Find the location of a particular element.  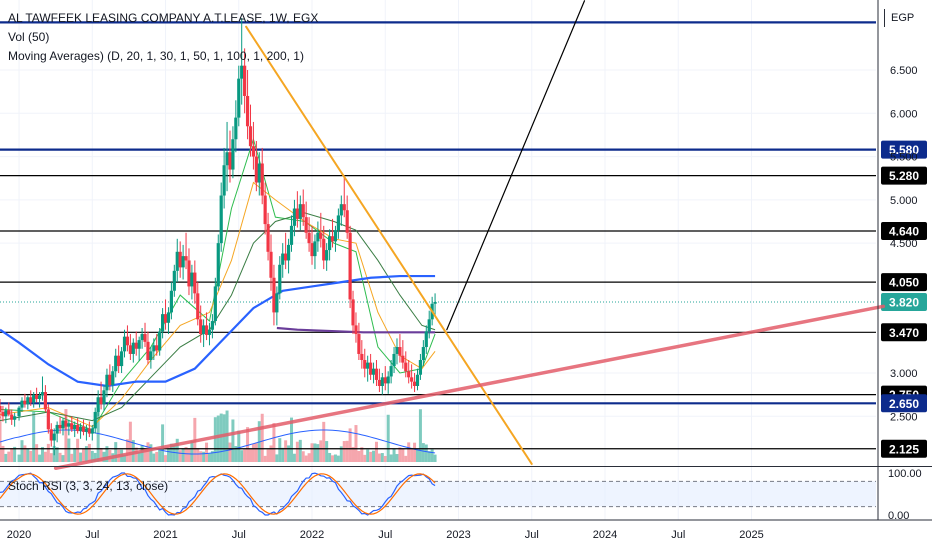

volume-indicator-label: Vol (50) is located at coordinates (29, 37).